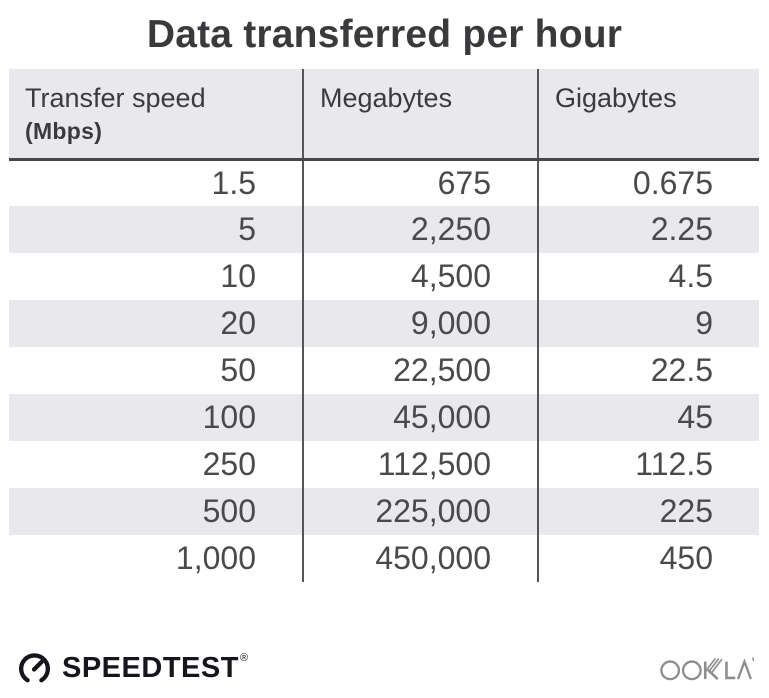  What do you see at coordinates (648, 558) in the screenshot?
I see `cell-gigabytes: 450` at bounding box center [648, 558].